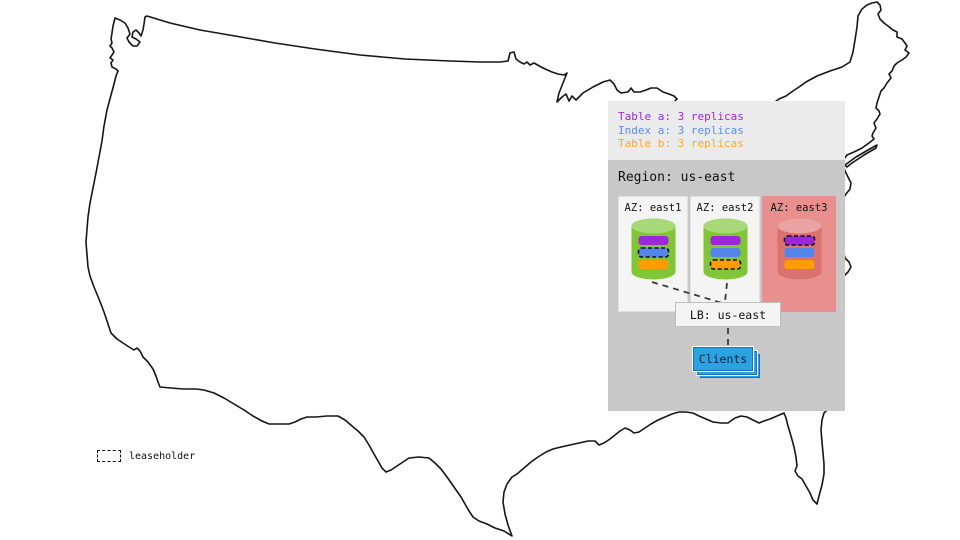  I want to click on database-cylinder-east3, so click(799, 249).